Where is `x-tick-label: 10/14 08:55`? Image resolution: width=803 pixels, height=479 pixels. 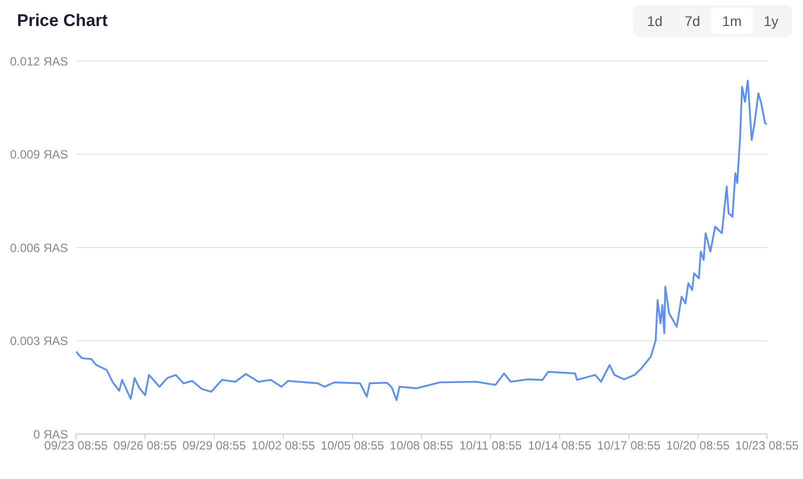
x-tick-label: 10/14 08:55 is located at coordinates (560, 445).